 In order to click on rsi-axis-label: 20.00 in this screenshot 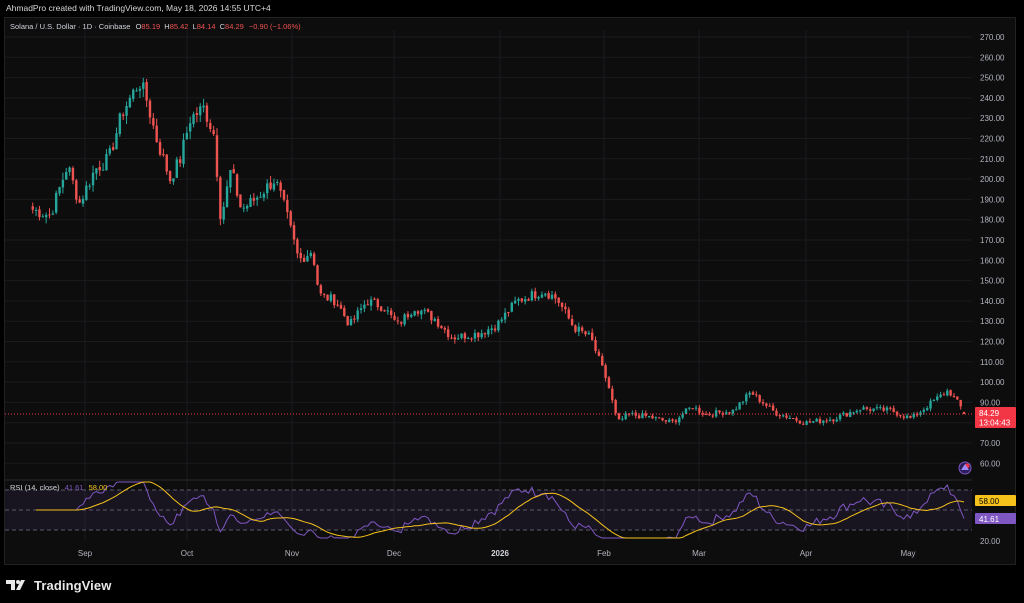, I will do `click(990, 541)`.